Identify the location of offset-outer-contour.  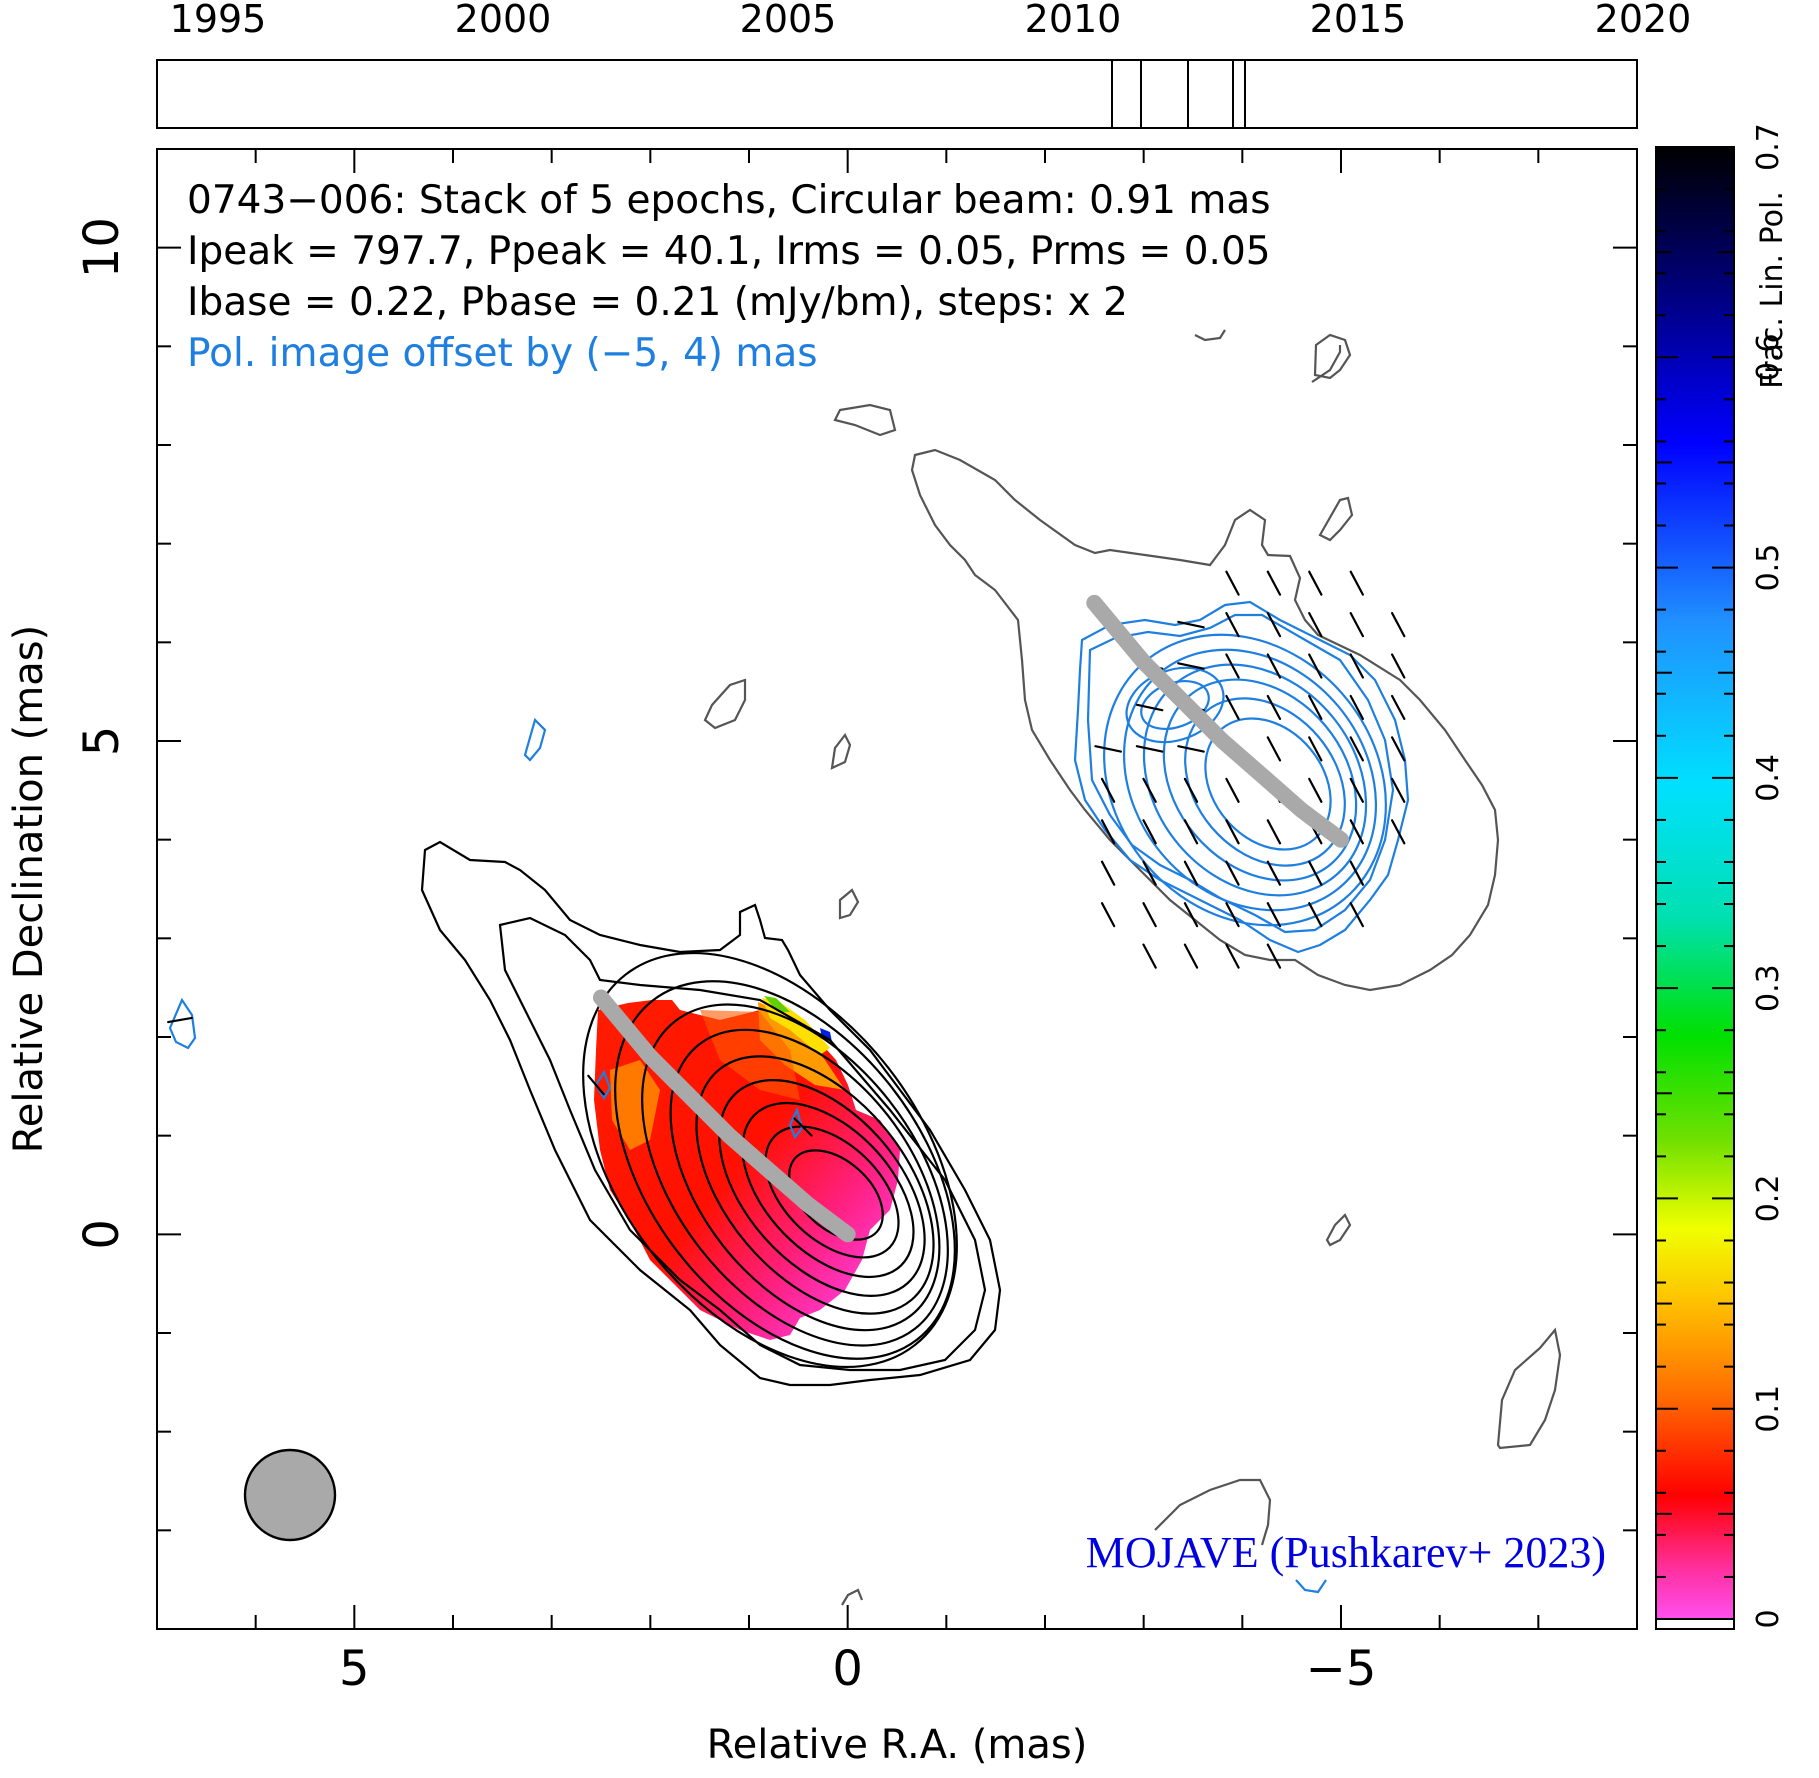
(1205, 720).